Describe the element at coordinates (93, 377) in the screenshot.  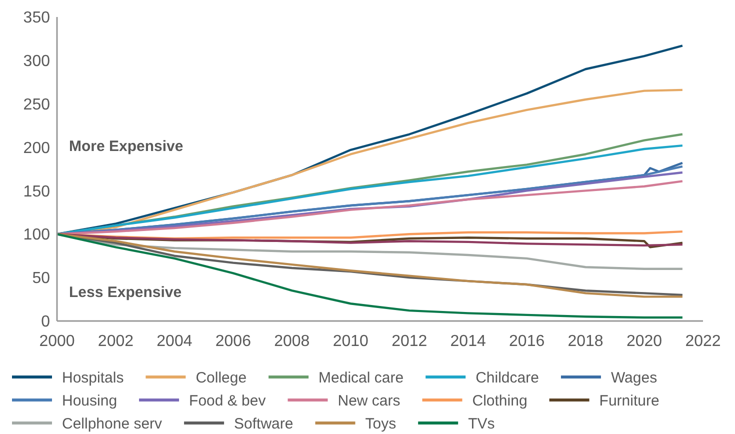
I see `legend-label: Hospitals` at that location.